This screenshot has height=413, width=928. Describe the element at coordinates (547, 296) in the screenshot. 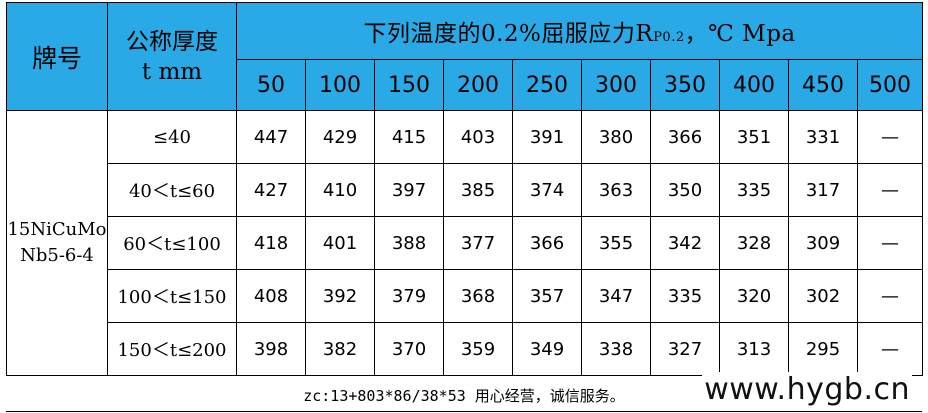

I see `stress-value-cell: 357` at that location.